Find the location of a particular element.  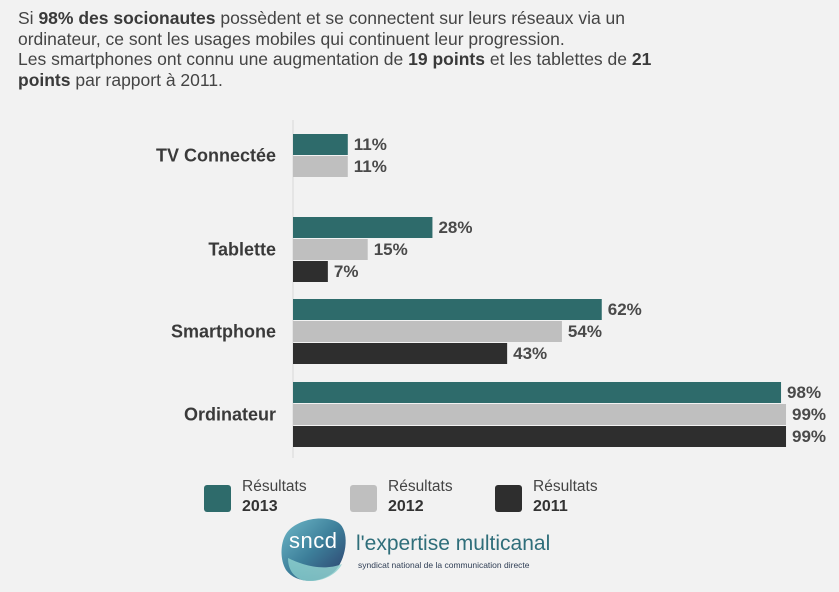

value-label-tablette-resultats-2012: 15% is located at coordinates (391, 249).